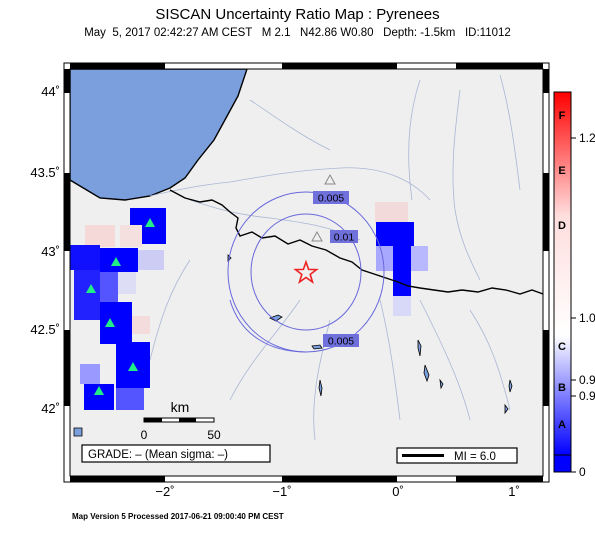  Describe the element at coordinates (562, 270) in the screenshot. I see `colorbar-letters: F E D C B A` at that location.